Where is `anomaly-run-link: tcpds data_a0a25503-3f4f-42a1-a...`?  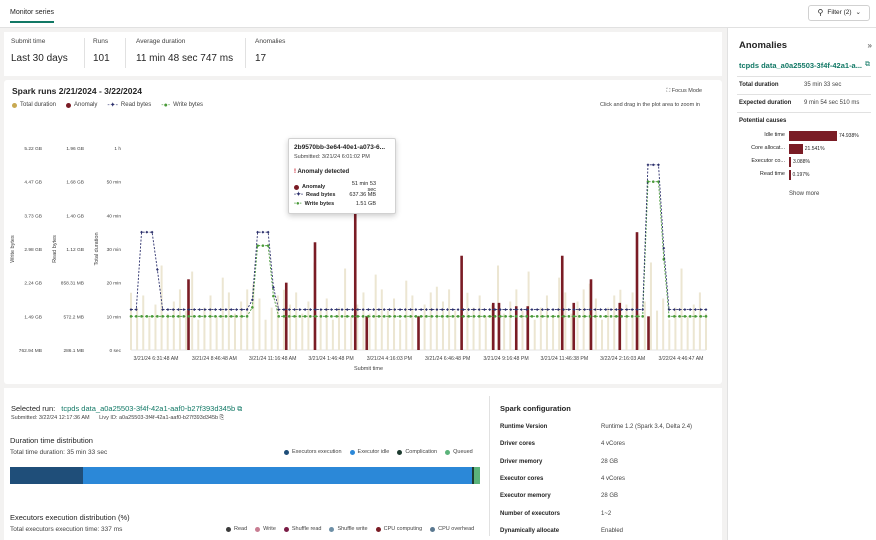
anomaly-run-link: tcpds data_a0a25503-3f4f-42a1-a... is located at coordinates (800, 65).